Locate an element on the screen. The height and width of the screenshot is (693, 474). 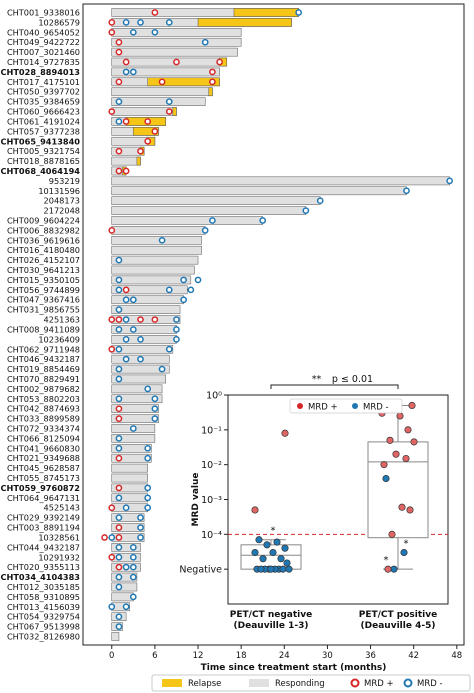
x-tick-label: 18 is located at coordinates (241, 656).